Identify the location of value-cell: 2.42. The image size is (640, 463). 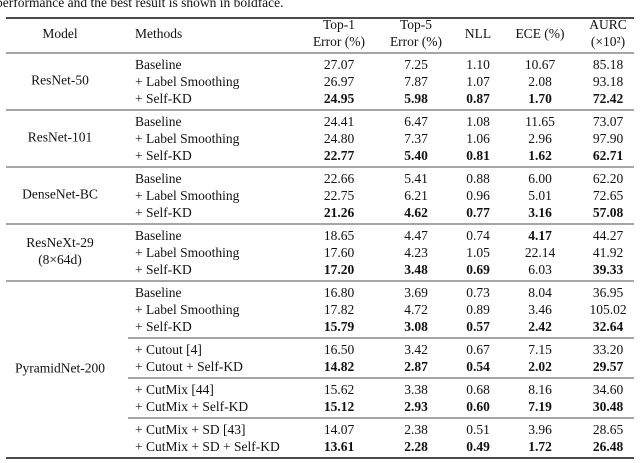
(540, 326).